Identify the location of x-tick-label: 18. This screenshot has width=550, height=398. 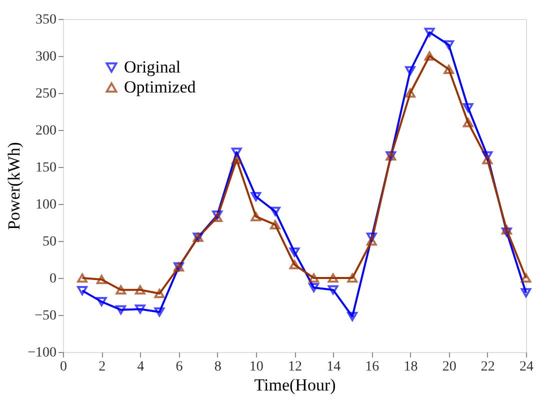
(411, 367).